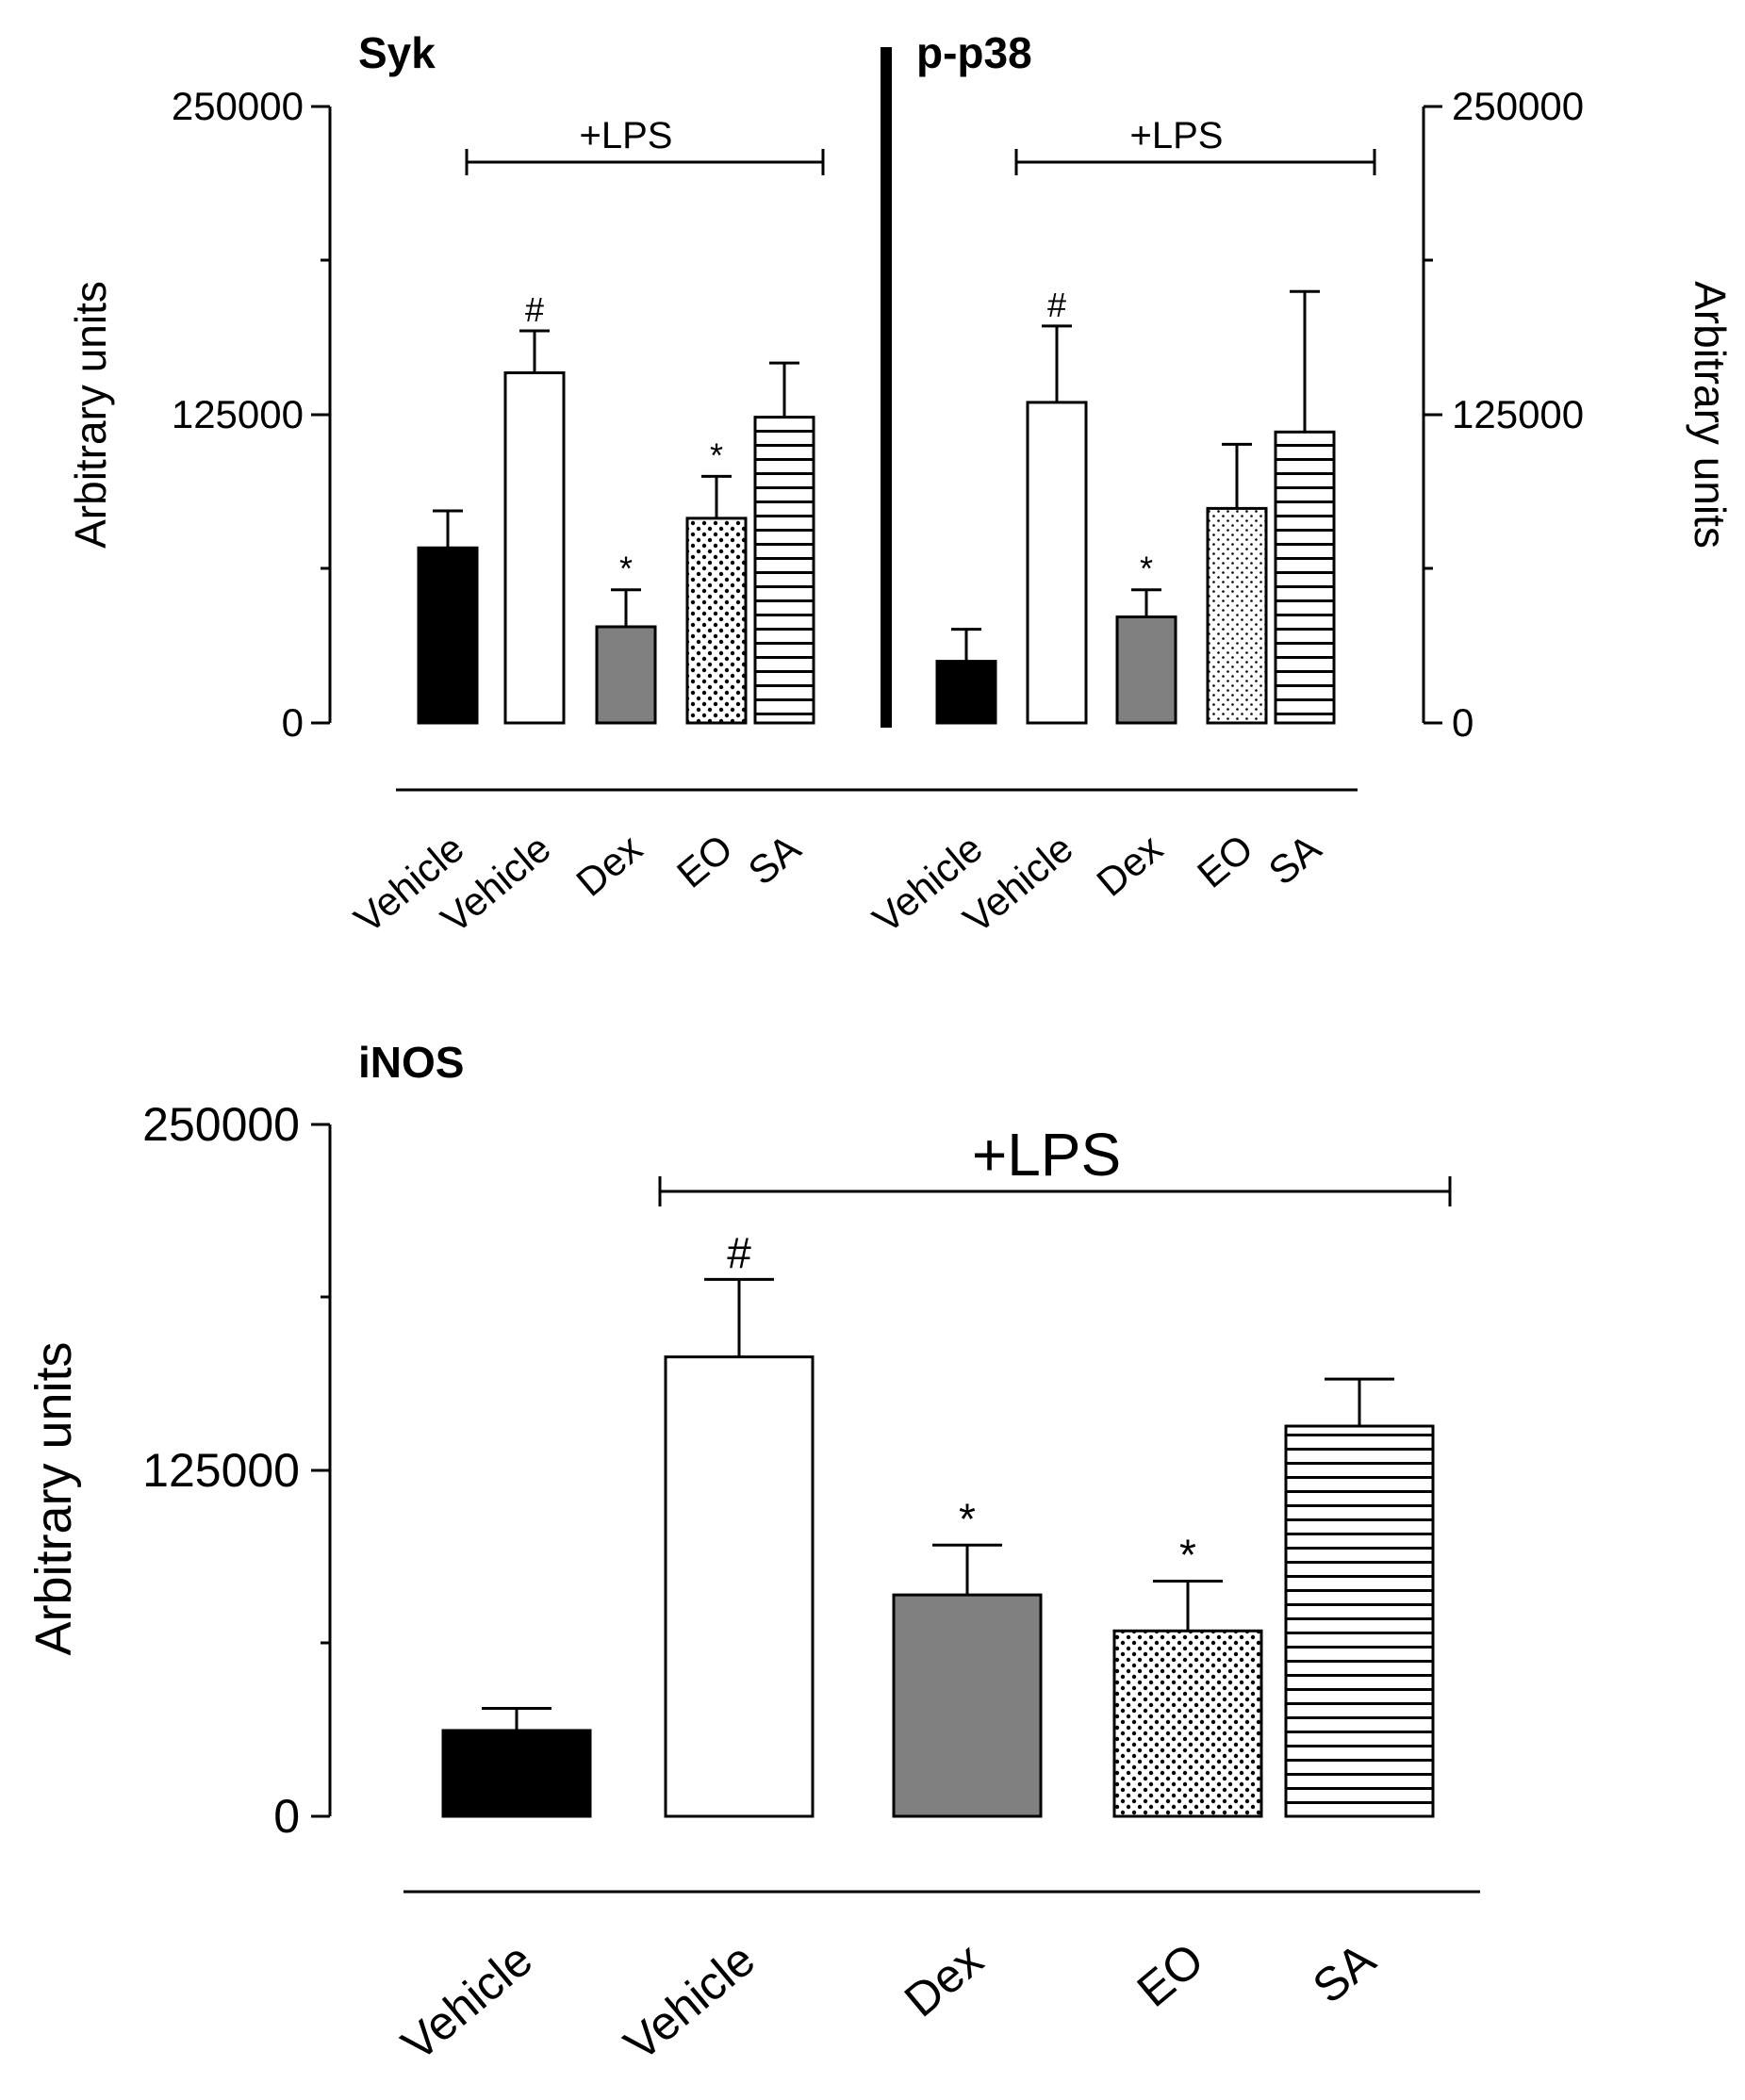  What do you see at coordinates (1195, 162) in the screenshot?
I see `p-p38-lps-bracket` at bounding box center [1195, 162].